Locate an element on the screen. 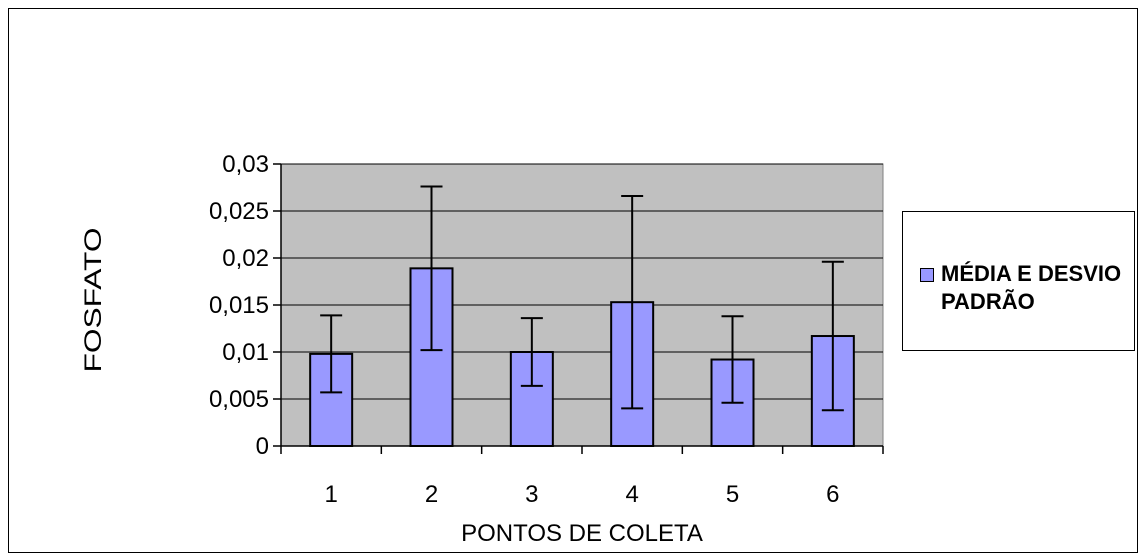 The width and height of the screenshot is (1143, 558). x-axis-title: PONTOS DE COLETA is located at coordinates (582, 533).